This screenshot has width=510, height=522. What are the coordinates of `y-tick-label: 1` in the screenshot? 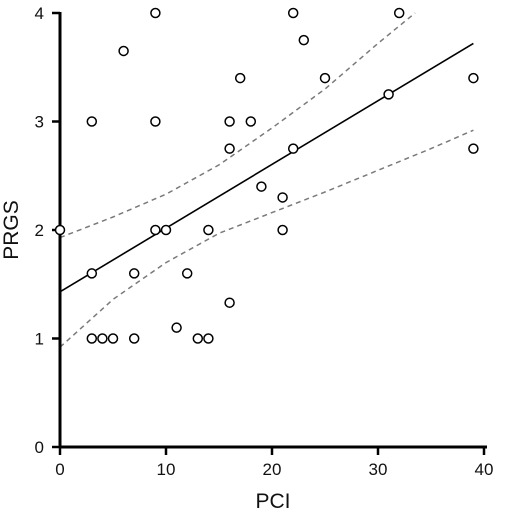 It's located at (39, 339).